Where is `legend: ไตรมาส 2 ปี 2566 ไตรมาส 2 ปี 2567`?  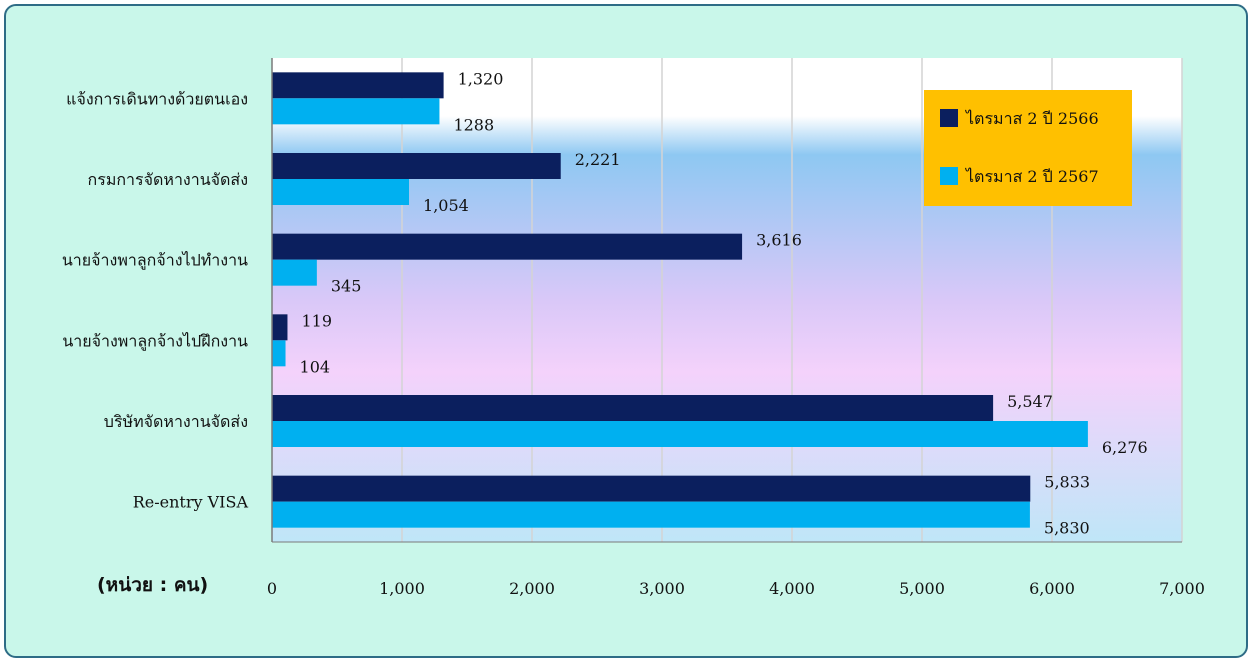 legend: ไตรมาส 2 ปี 2566 ไตรมาส 2 ปี 2567 is located at coordinates (1028, 148).